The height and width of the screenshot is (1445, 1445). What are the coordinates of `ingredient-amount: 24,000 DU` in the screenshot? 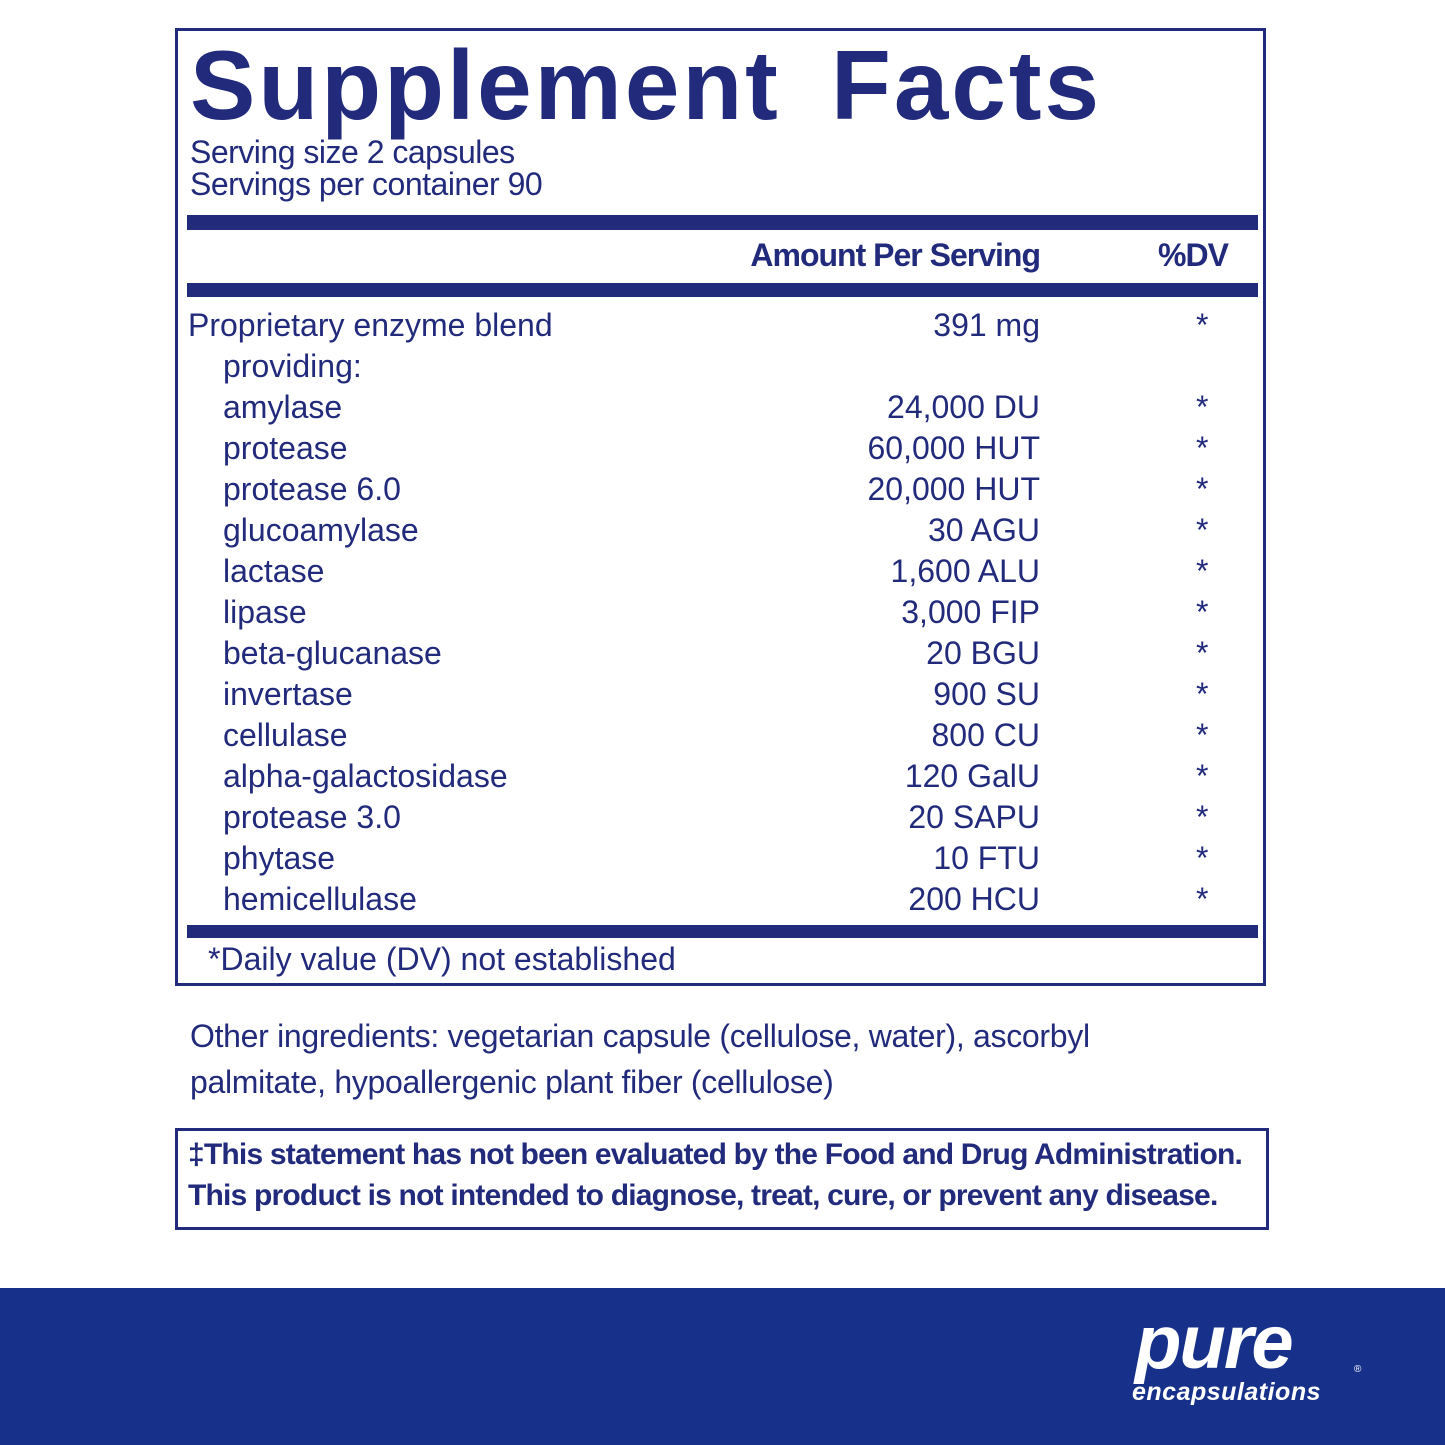 It's located at (963, 407).